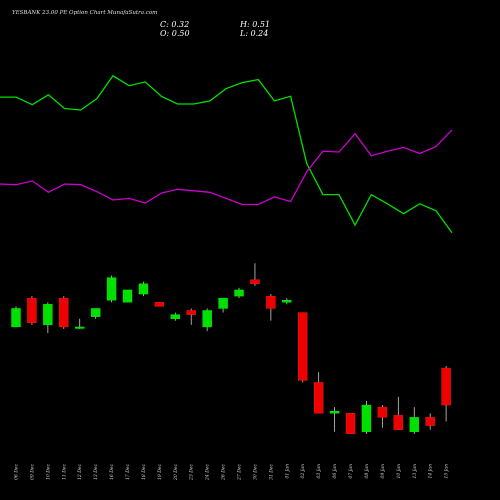  Describe the element at coordinates (319, 471) in the screenshot. I see `x-tick-label: 03 Jan` at that location.